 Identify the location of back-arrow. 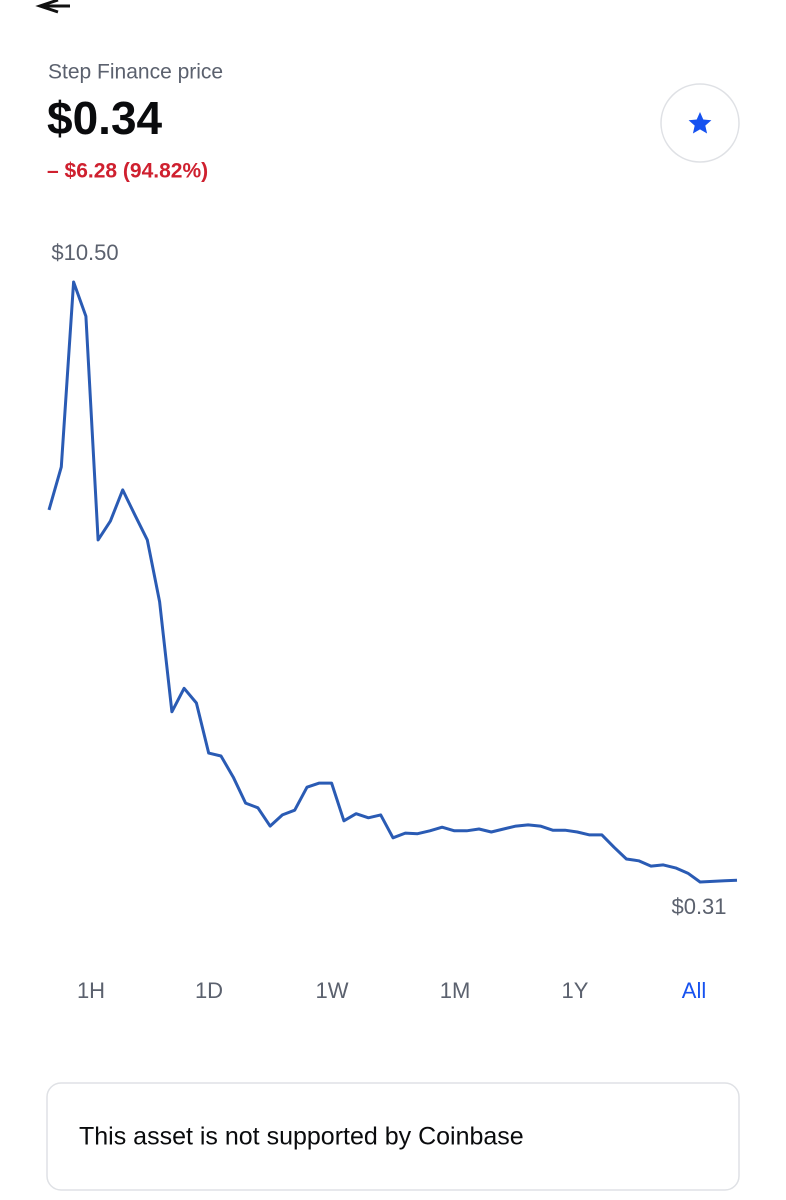
(52, 7).